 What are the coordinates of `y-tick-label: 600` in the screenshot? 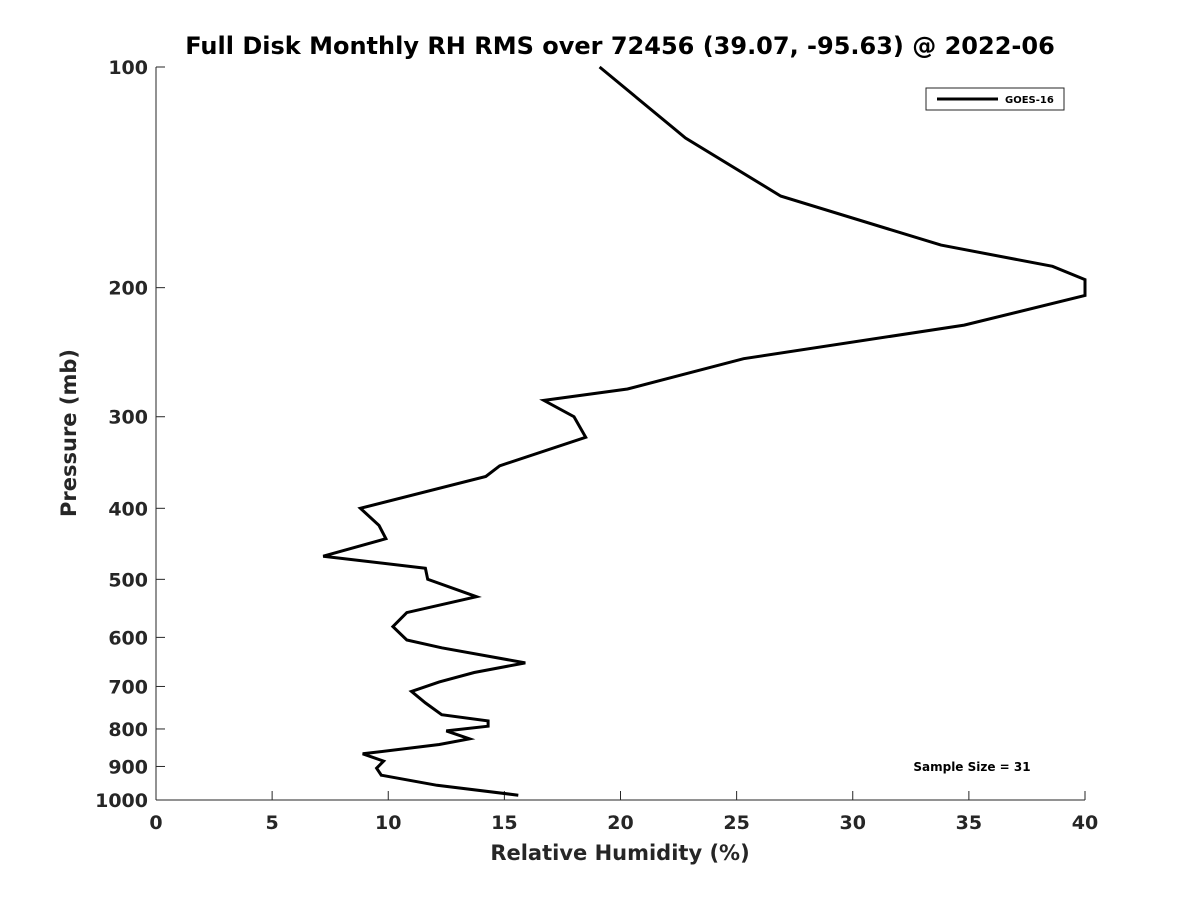 It's located at (128, 638).